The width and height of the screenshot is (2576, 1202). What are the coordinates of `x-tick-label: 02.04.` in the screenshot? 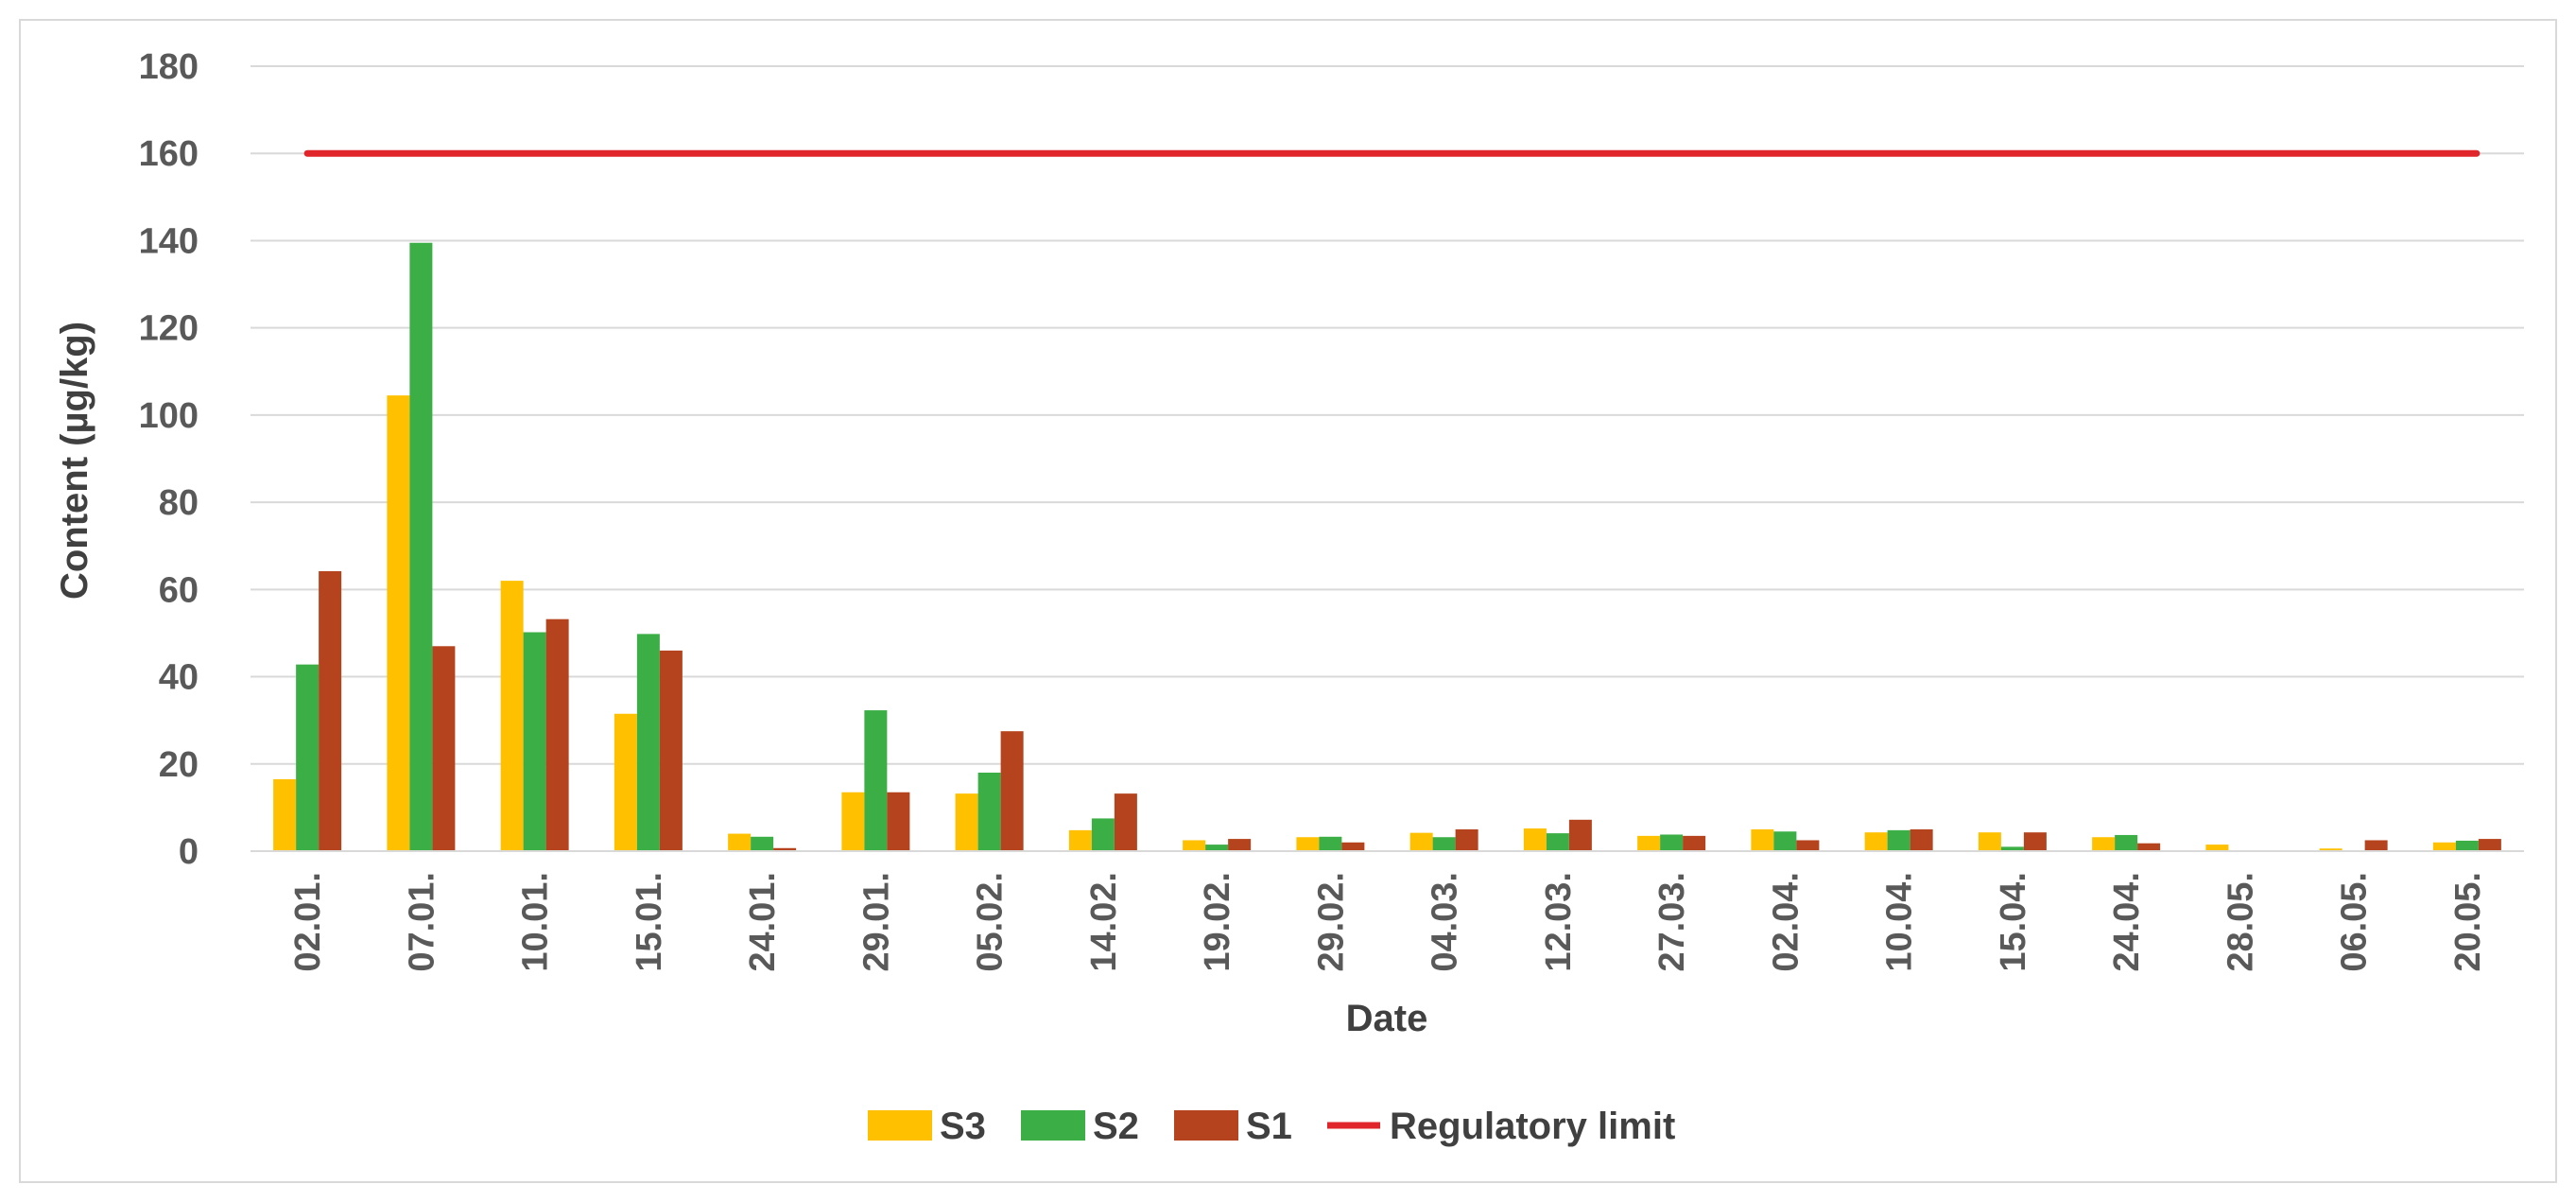 It's located at (1786, 922).